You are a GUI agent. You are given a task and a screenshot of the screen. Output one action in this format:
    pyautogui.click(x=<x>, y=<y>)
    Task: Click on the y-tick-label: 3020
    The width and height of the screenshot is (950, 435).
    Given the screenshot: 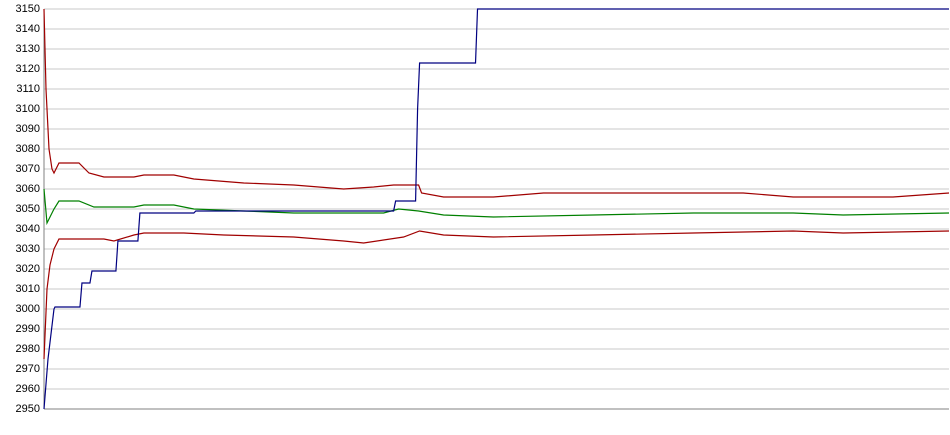 What is the action you would take?
    pyautogui.click(x=28, y=269)
    